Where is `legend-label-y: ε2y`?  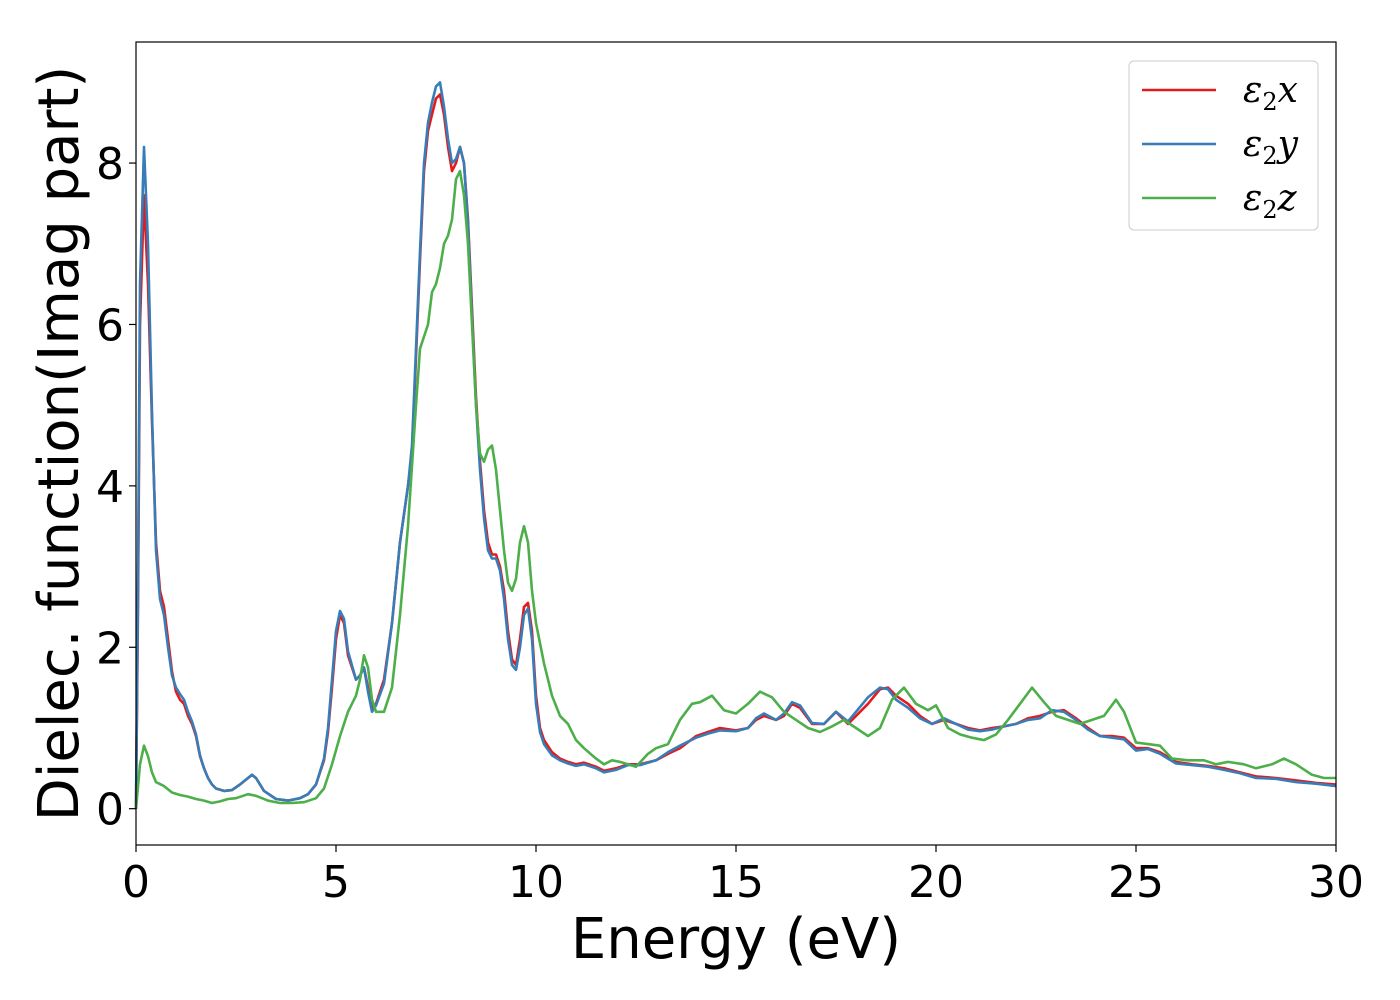 legend-label-y: ε2y is located at coordinates (1271, 147).